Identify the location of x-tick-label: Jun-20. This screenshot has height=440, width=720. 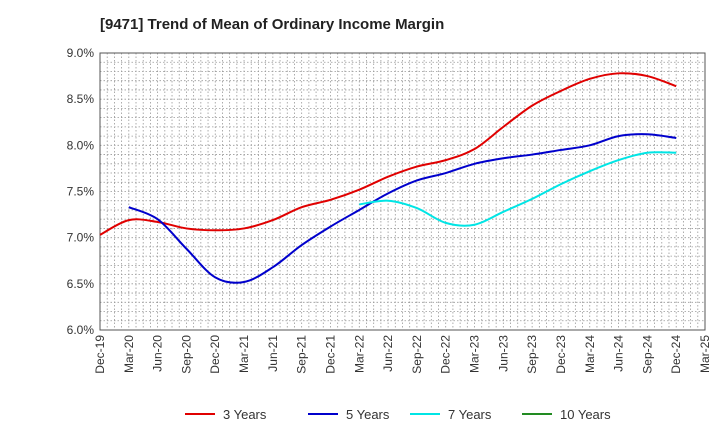
(158, 353).